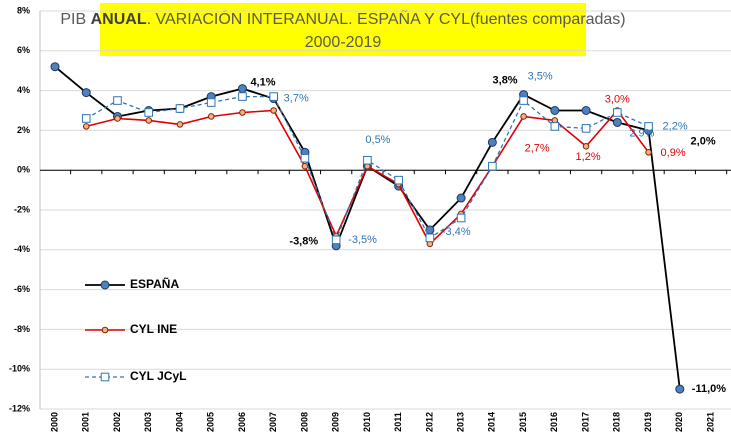  What do you see at coordinates (456, 232) in the screenshot?
I see `data-label: -3,4%` at bounding box center [456, 232].